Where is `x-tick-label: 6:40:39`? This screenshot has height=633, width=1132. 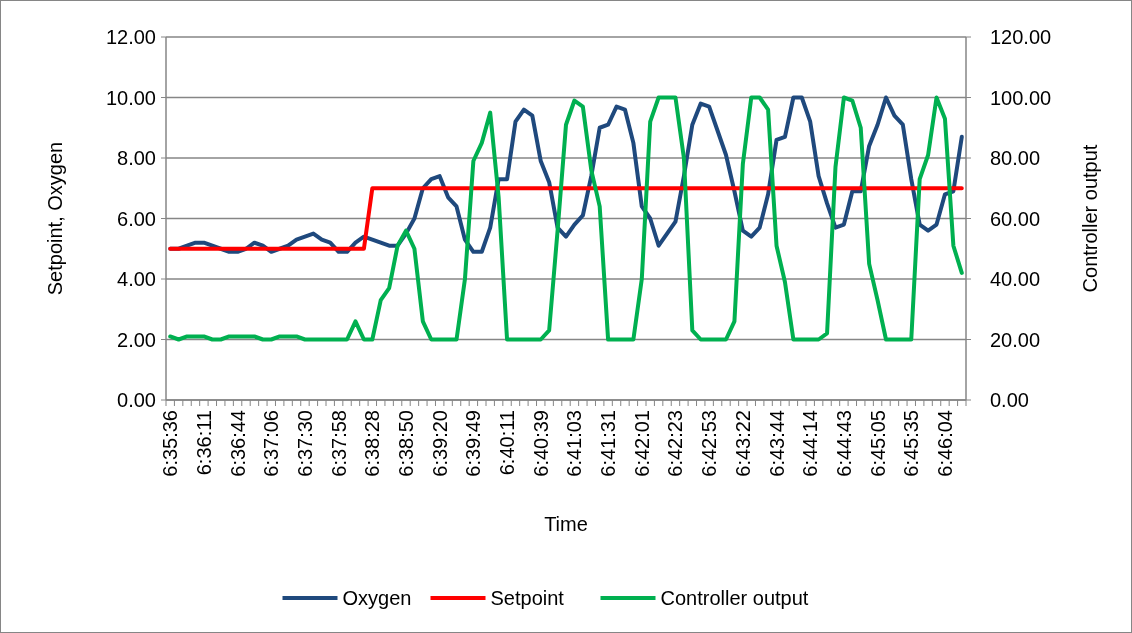
x-tick-label: 6:40:39 is located at coordinates (540, 443).